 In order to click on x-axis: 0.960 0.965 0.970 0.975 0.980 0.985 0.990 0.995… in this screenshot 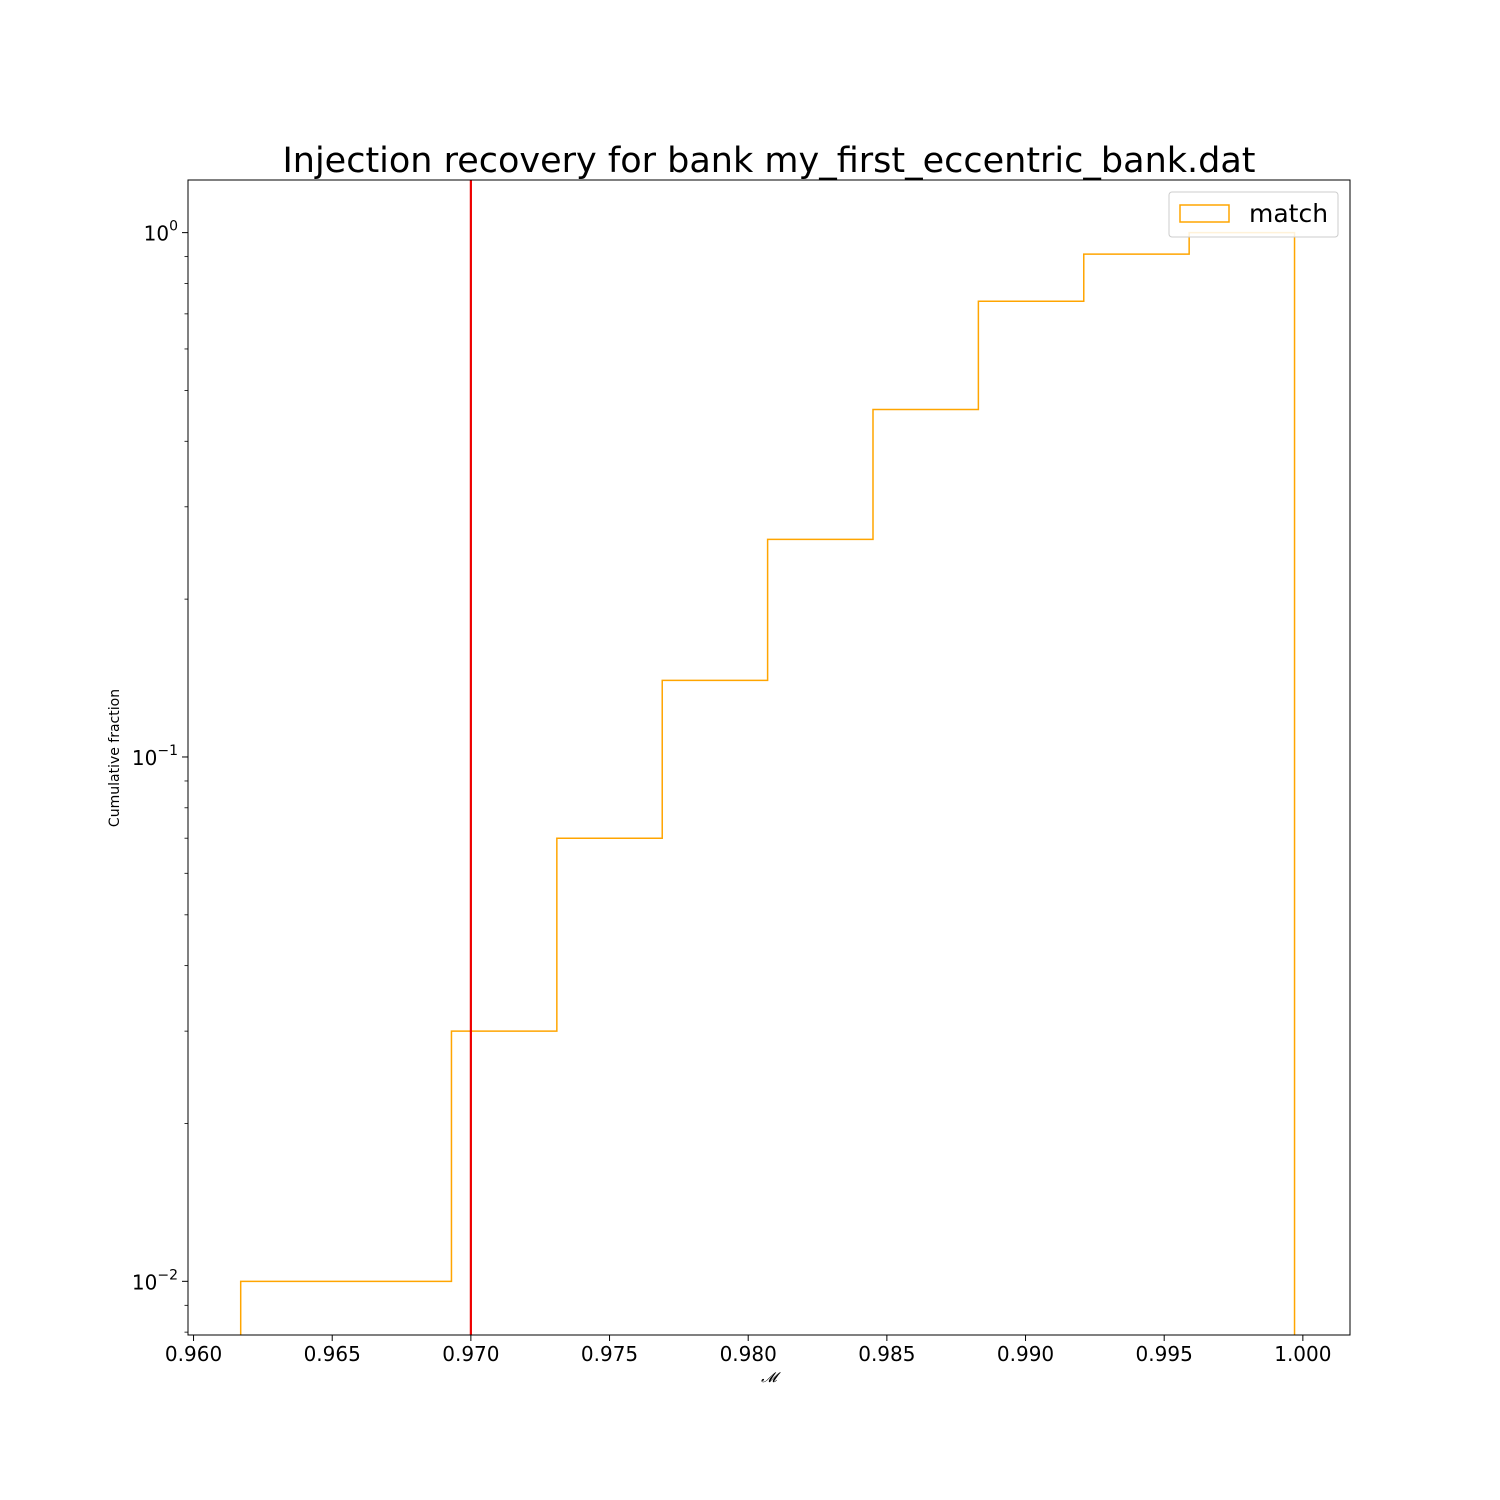, I will do `click(748, 1350)`.